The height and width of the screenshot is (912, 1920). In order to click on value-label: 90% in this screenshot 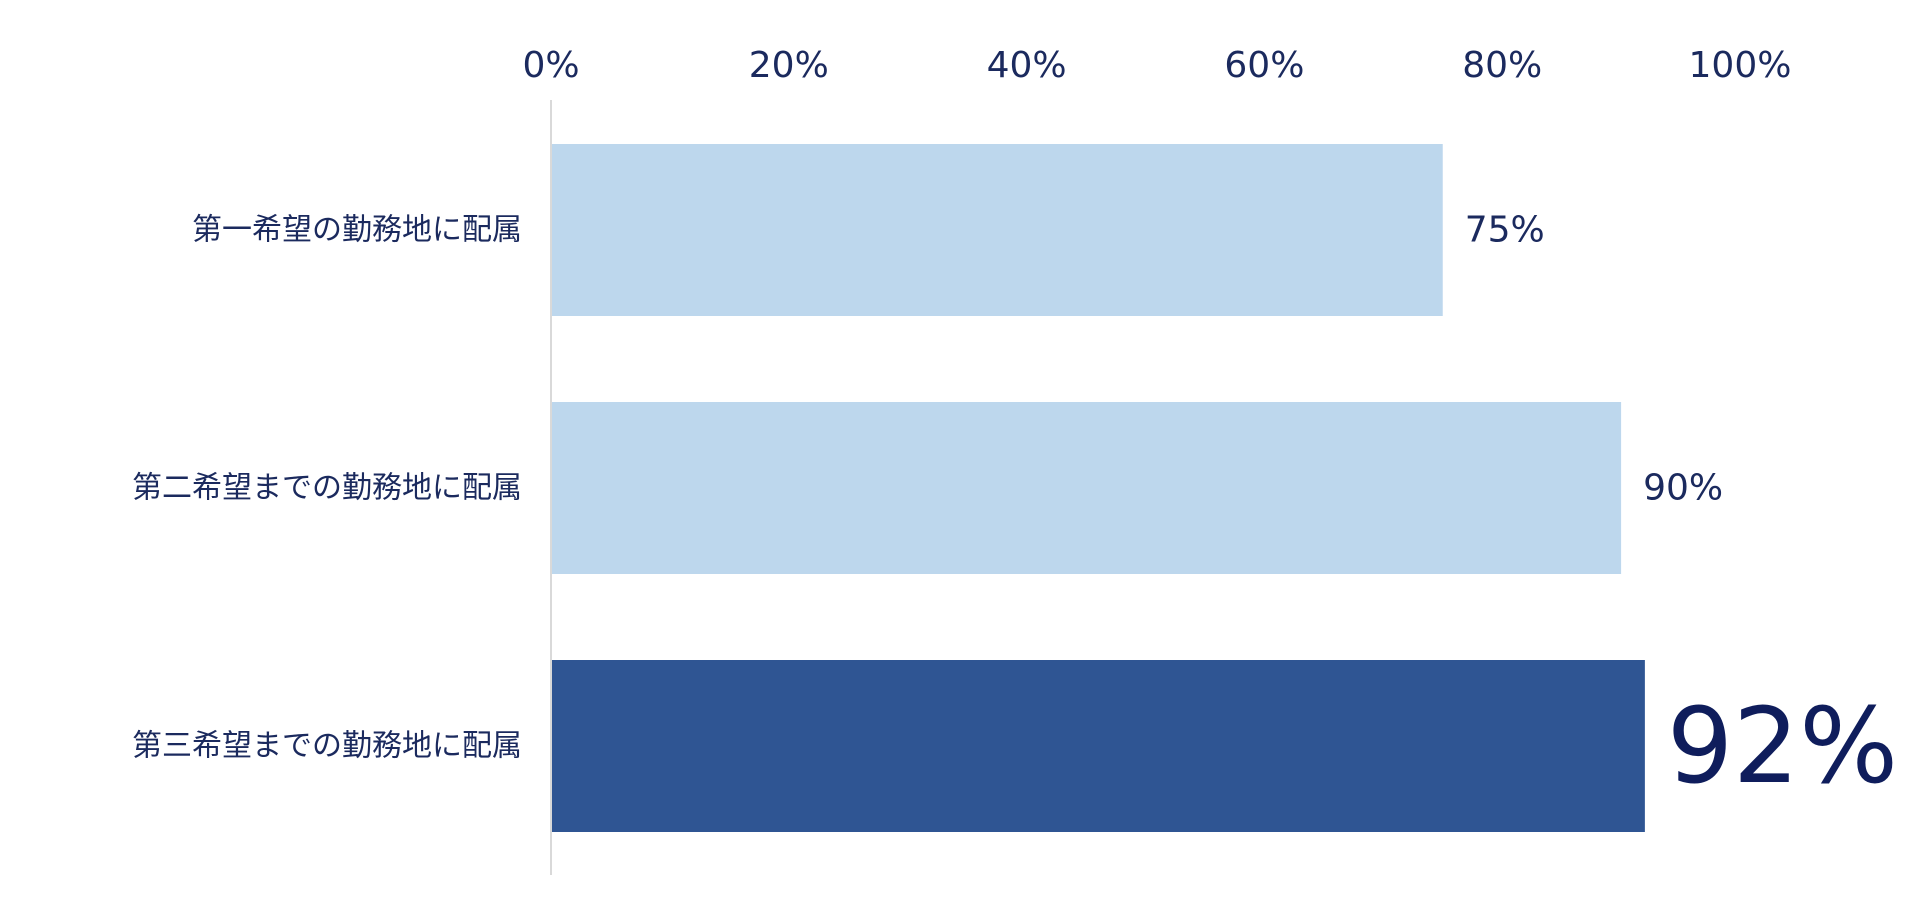, I will do `click(1683, 488)`.